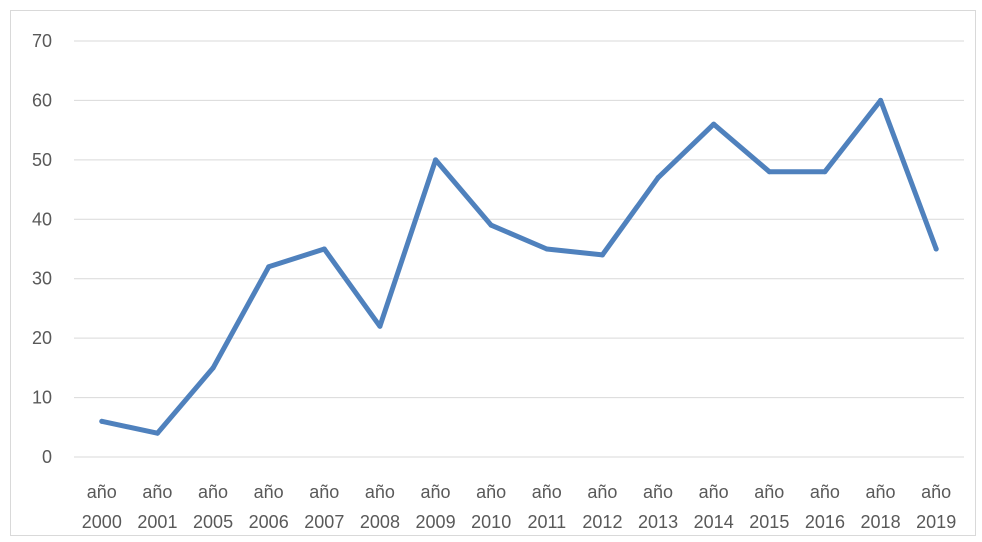 The width and height of the screenshot is (982, 542). I want to click on x-tick-label: año 2013, so click(658, 507).